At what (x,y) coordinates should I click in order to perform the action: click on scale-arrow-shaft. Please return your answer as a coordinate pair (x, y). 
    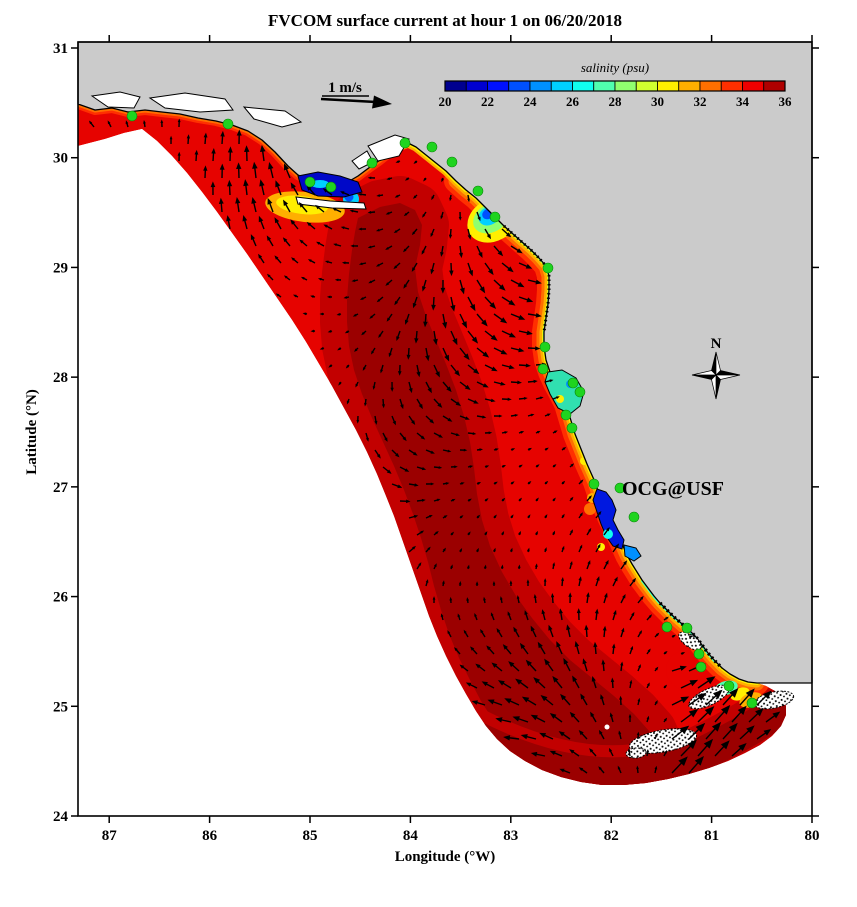
    Looking at the image, I should click on (348, 100).